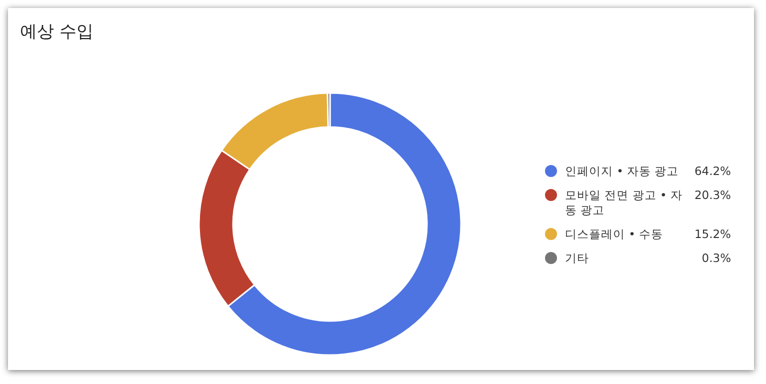  I want to click on data-label: 15.2%, so click(712, 234).